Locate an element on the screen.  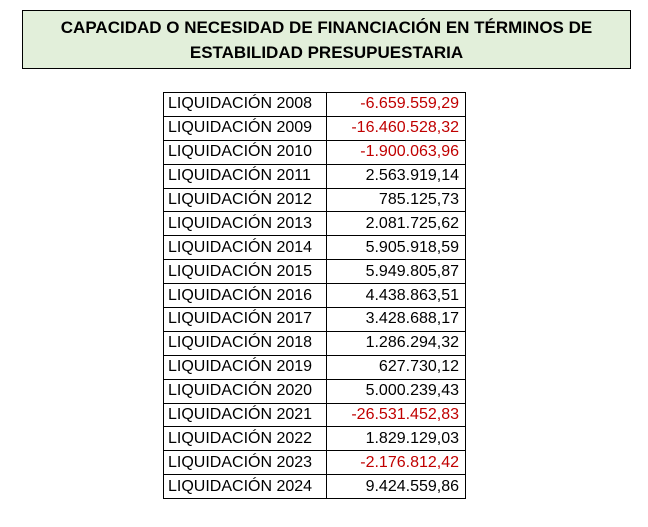
row-value: 9.424.559,86 is located at coordinates (396, 487).